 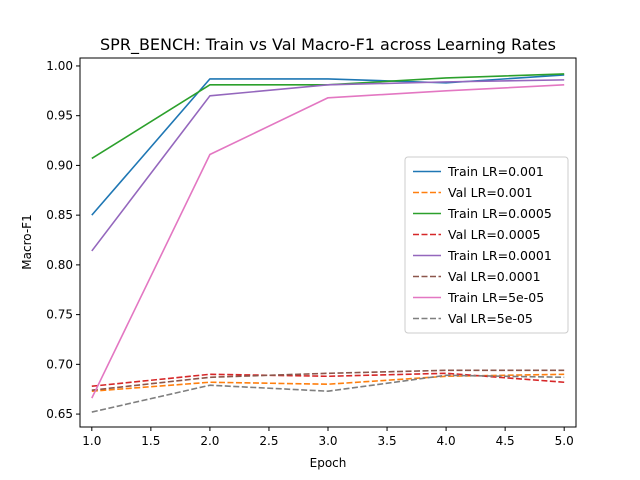 I want to click on x-tick-label: 2.5, so click(x=268, y=441).